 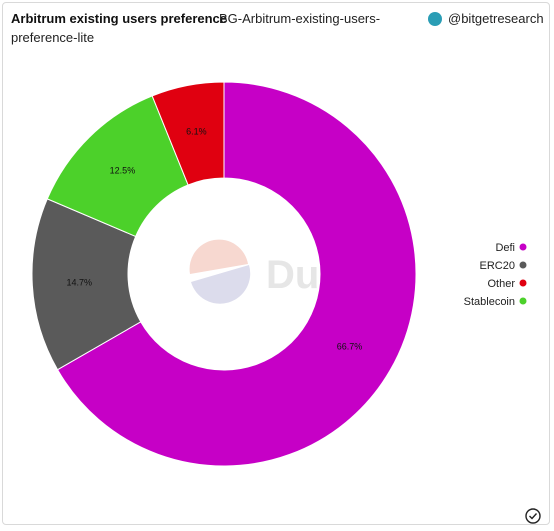 I want to click on author: @bitgetresearch, so click(x=496, y=18).